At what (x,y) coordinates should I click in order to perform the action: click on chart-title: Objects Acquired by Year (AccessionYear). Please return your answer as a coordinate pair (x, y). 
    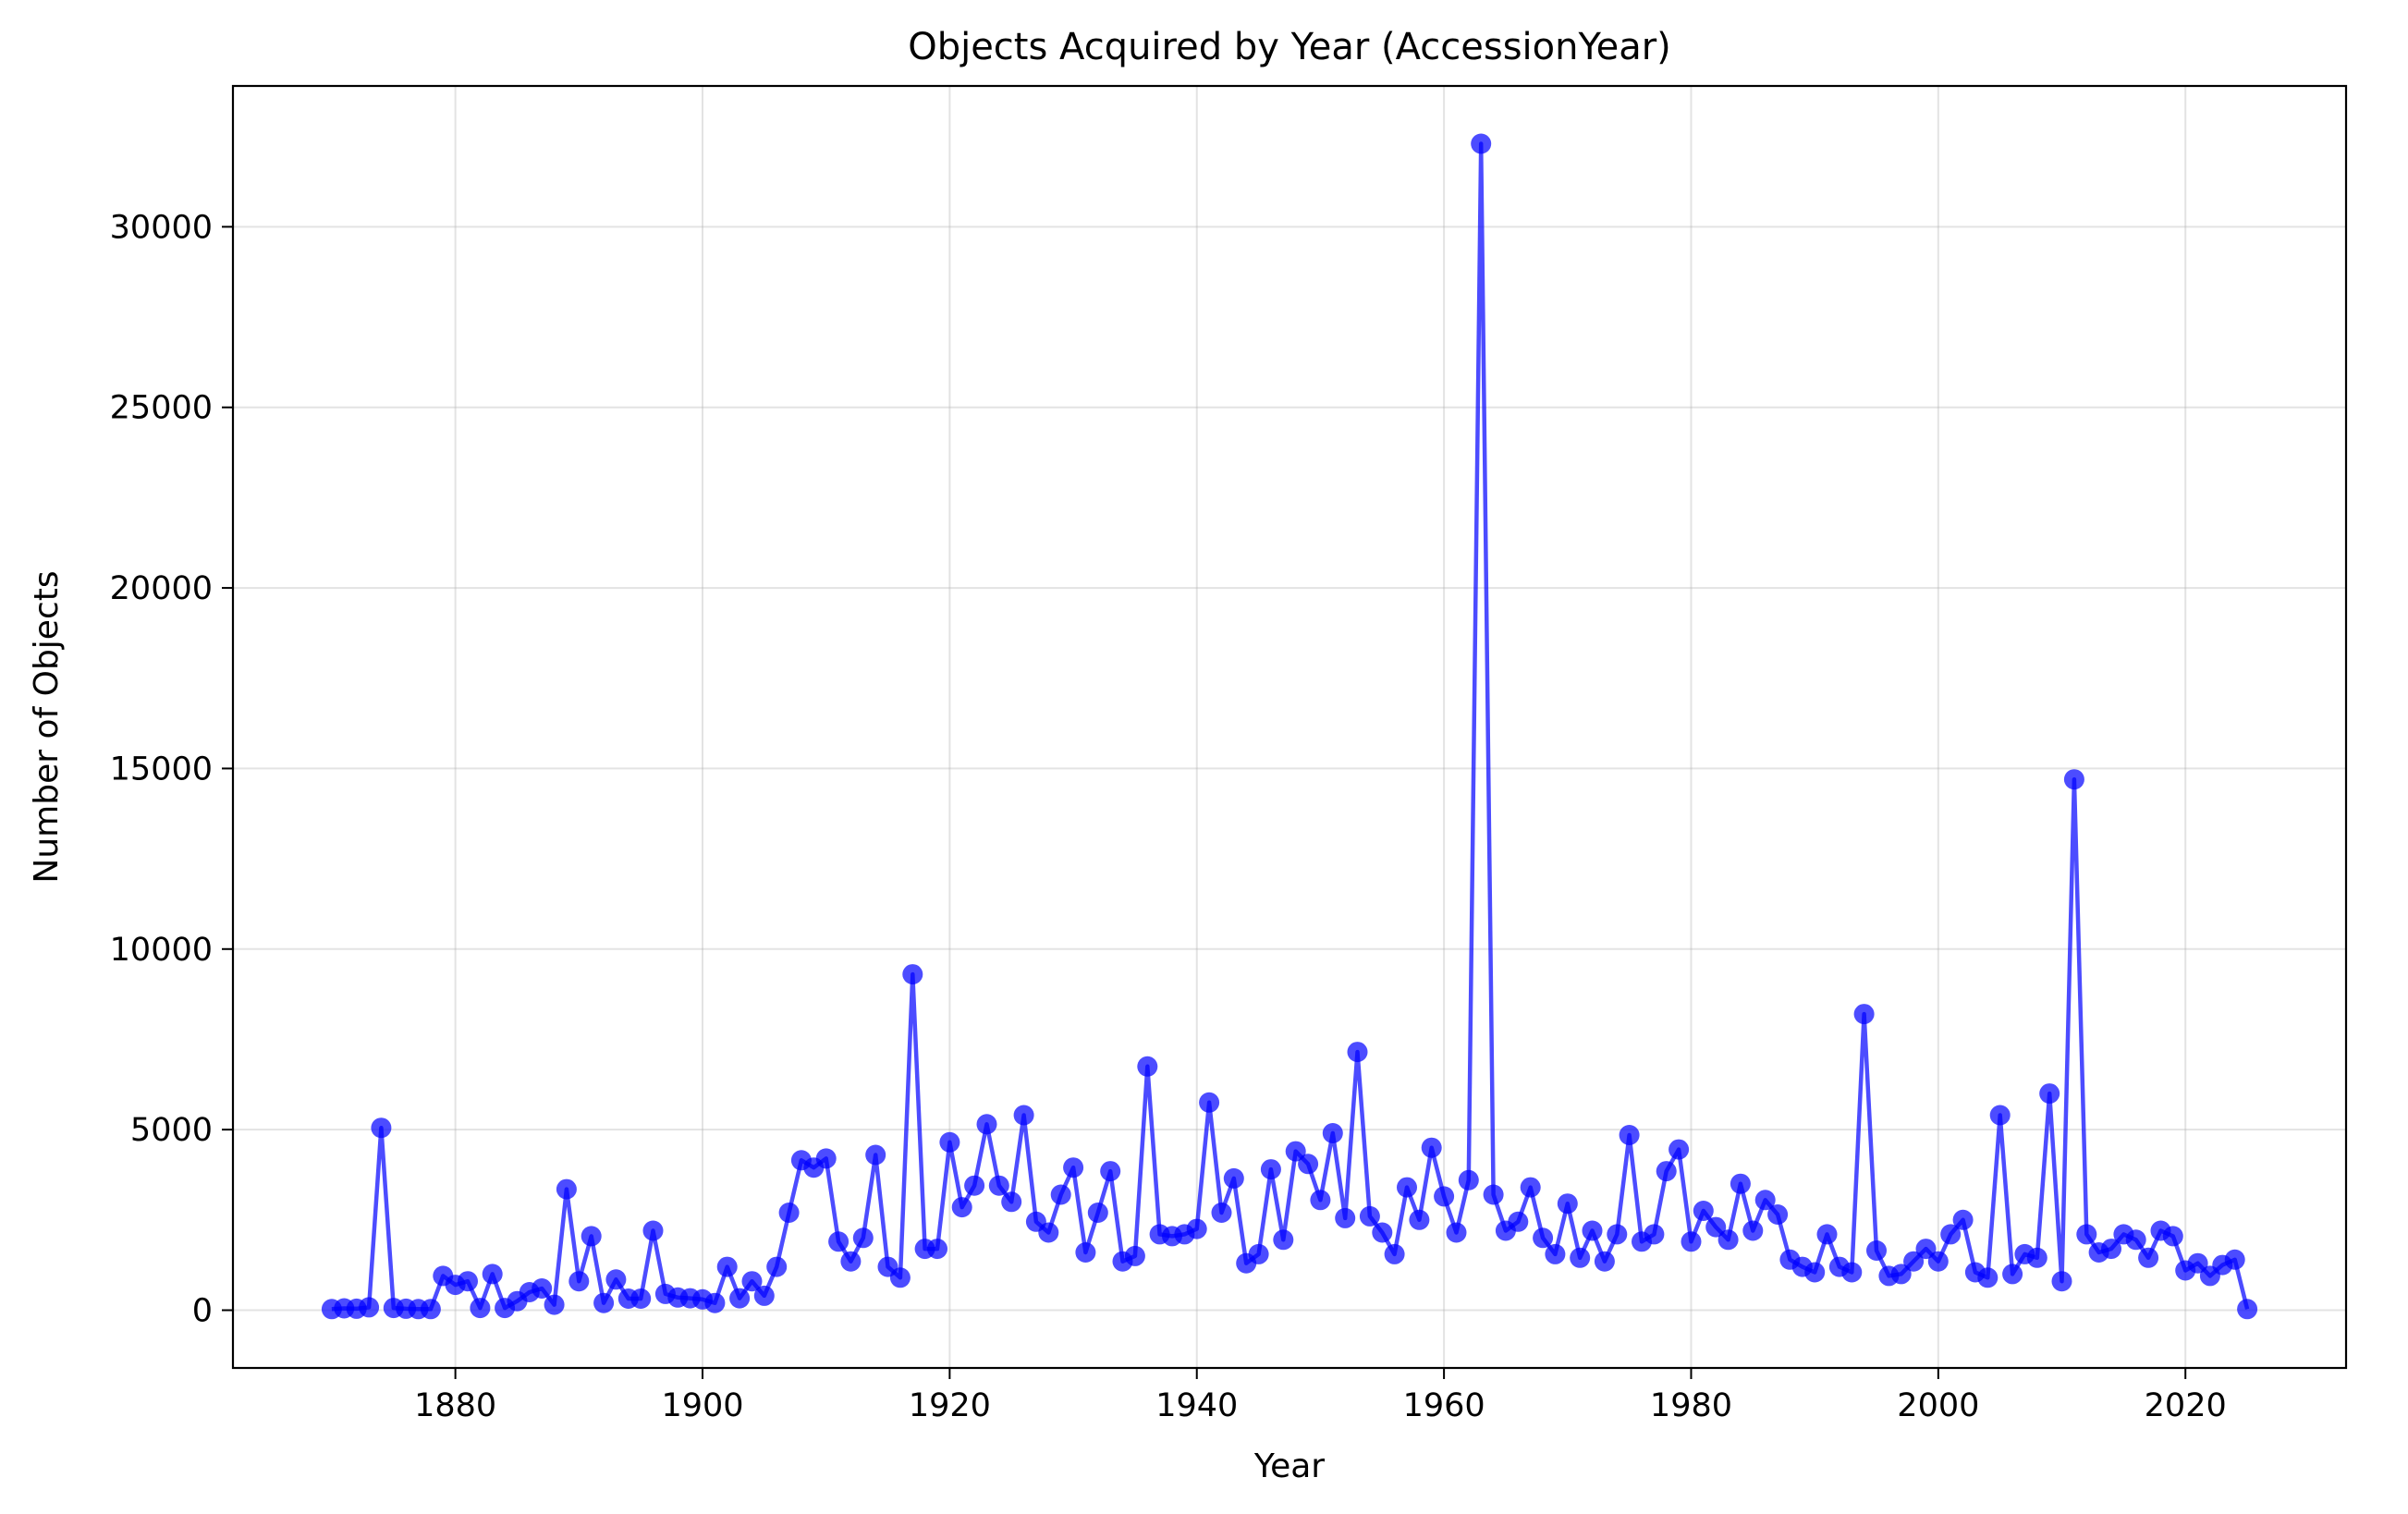
    Looking at the image, I should click on (1289, 47).